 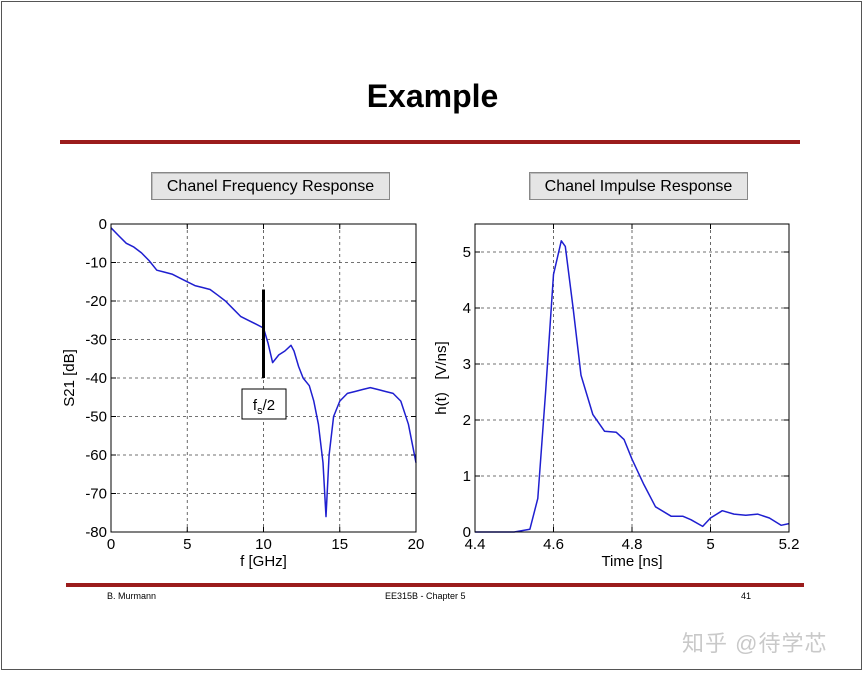 What do you see at coordinates (96, 378) in the screenshot?
I see `y-tick-label: -40` at bounding box center [96, 378].